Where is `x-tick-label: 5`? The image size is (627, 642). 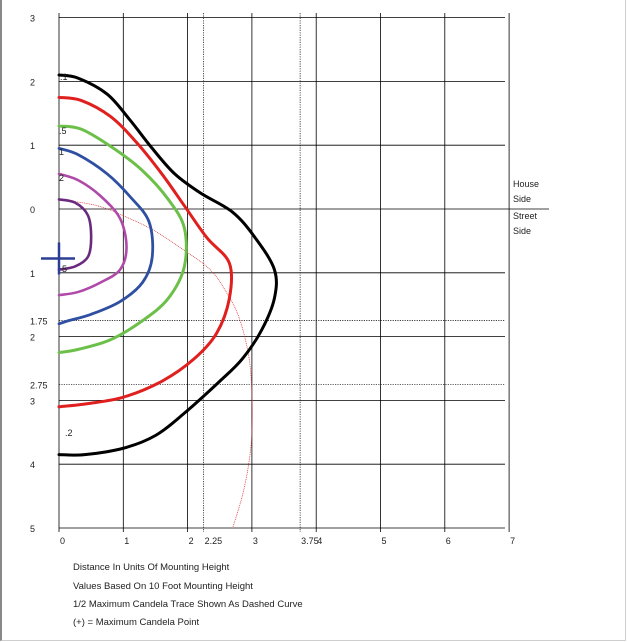 x-tick-label: 5 is located at coordinates (384, 541).